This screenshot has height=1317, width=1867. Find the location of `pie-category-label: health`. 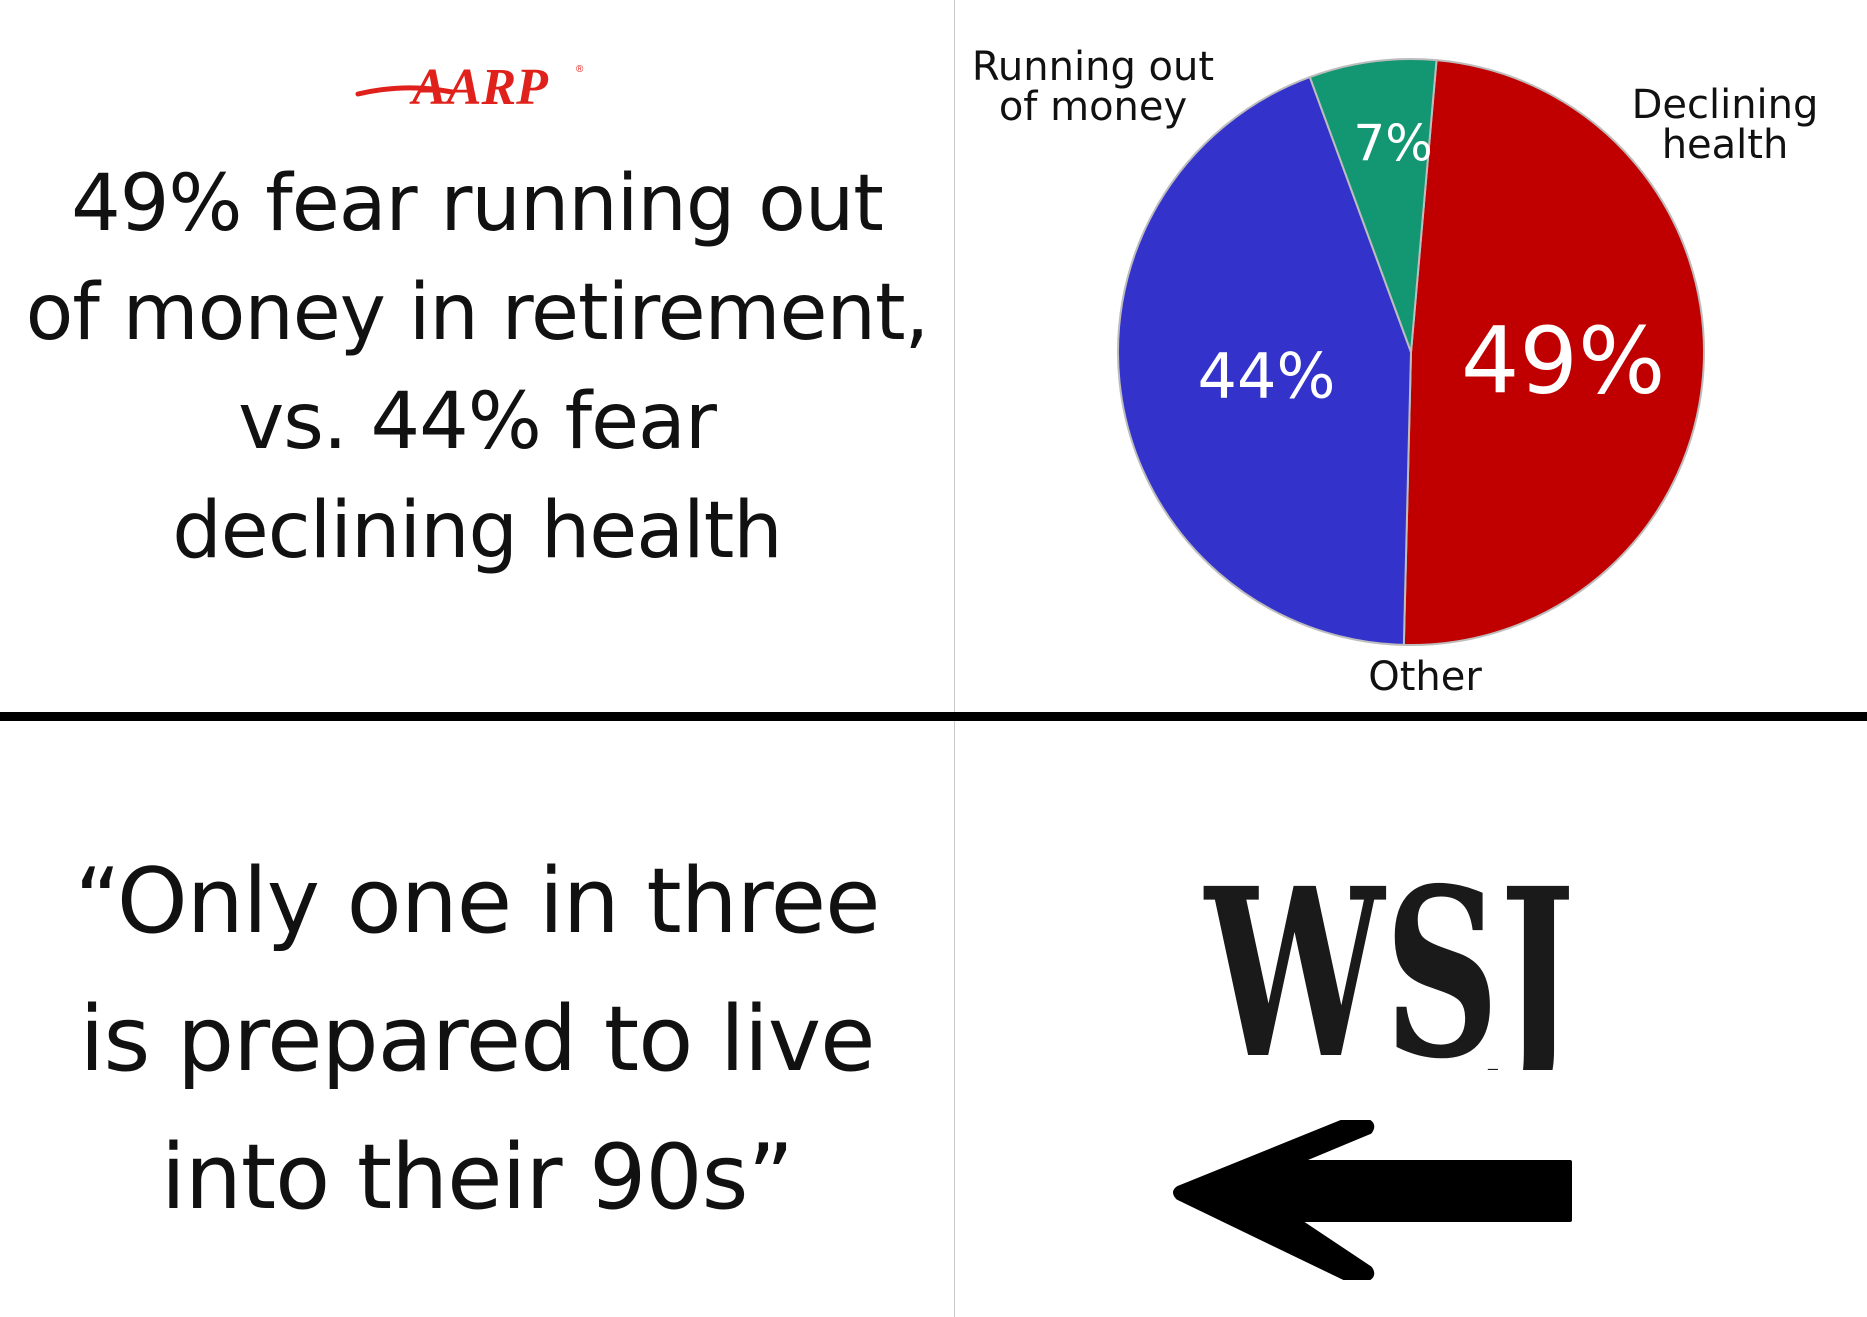

pie-category-label: health is located at coordinates (1725, 145).